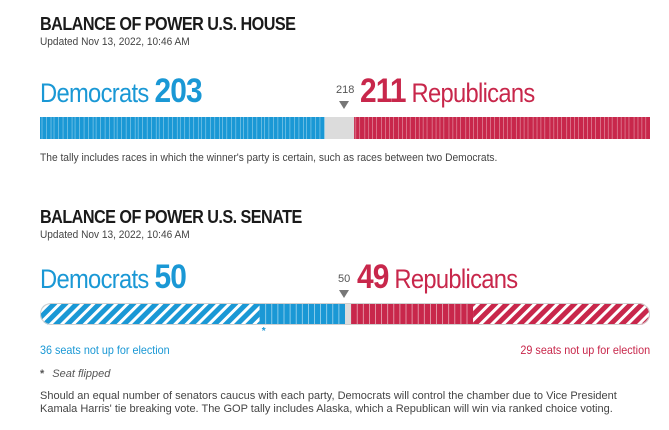  I want to click on senate-rep-count: 49, so click(373, 277).